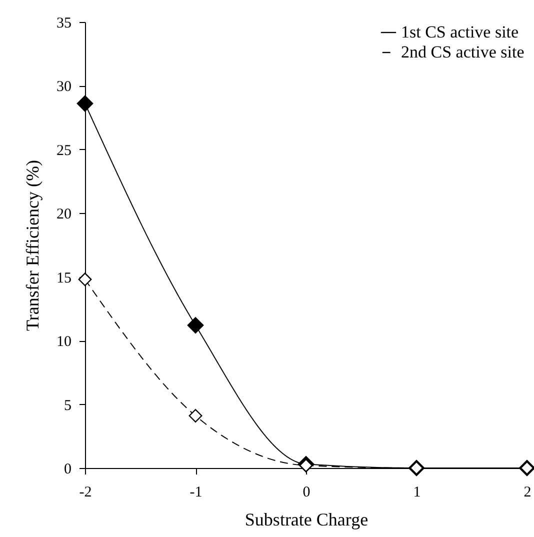 Image resolution: width=534 pixels, height=537 pixels. Describe the element at coordinates (64, 87) in the screenshot. I see `y-tick-label: 30` at that location.